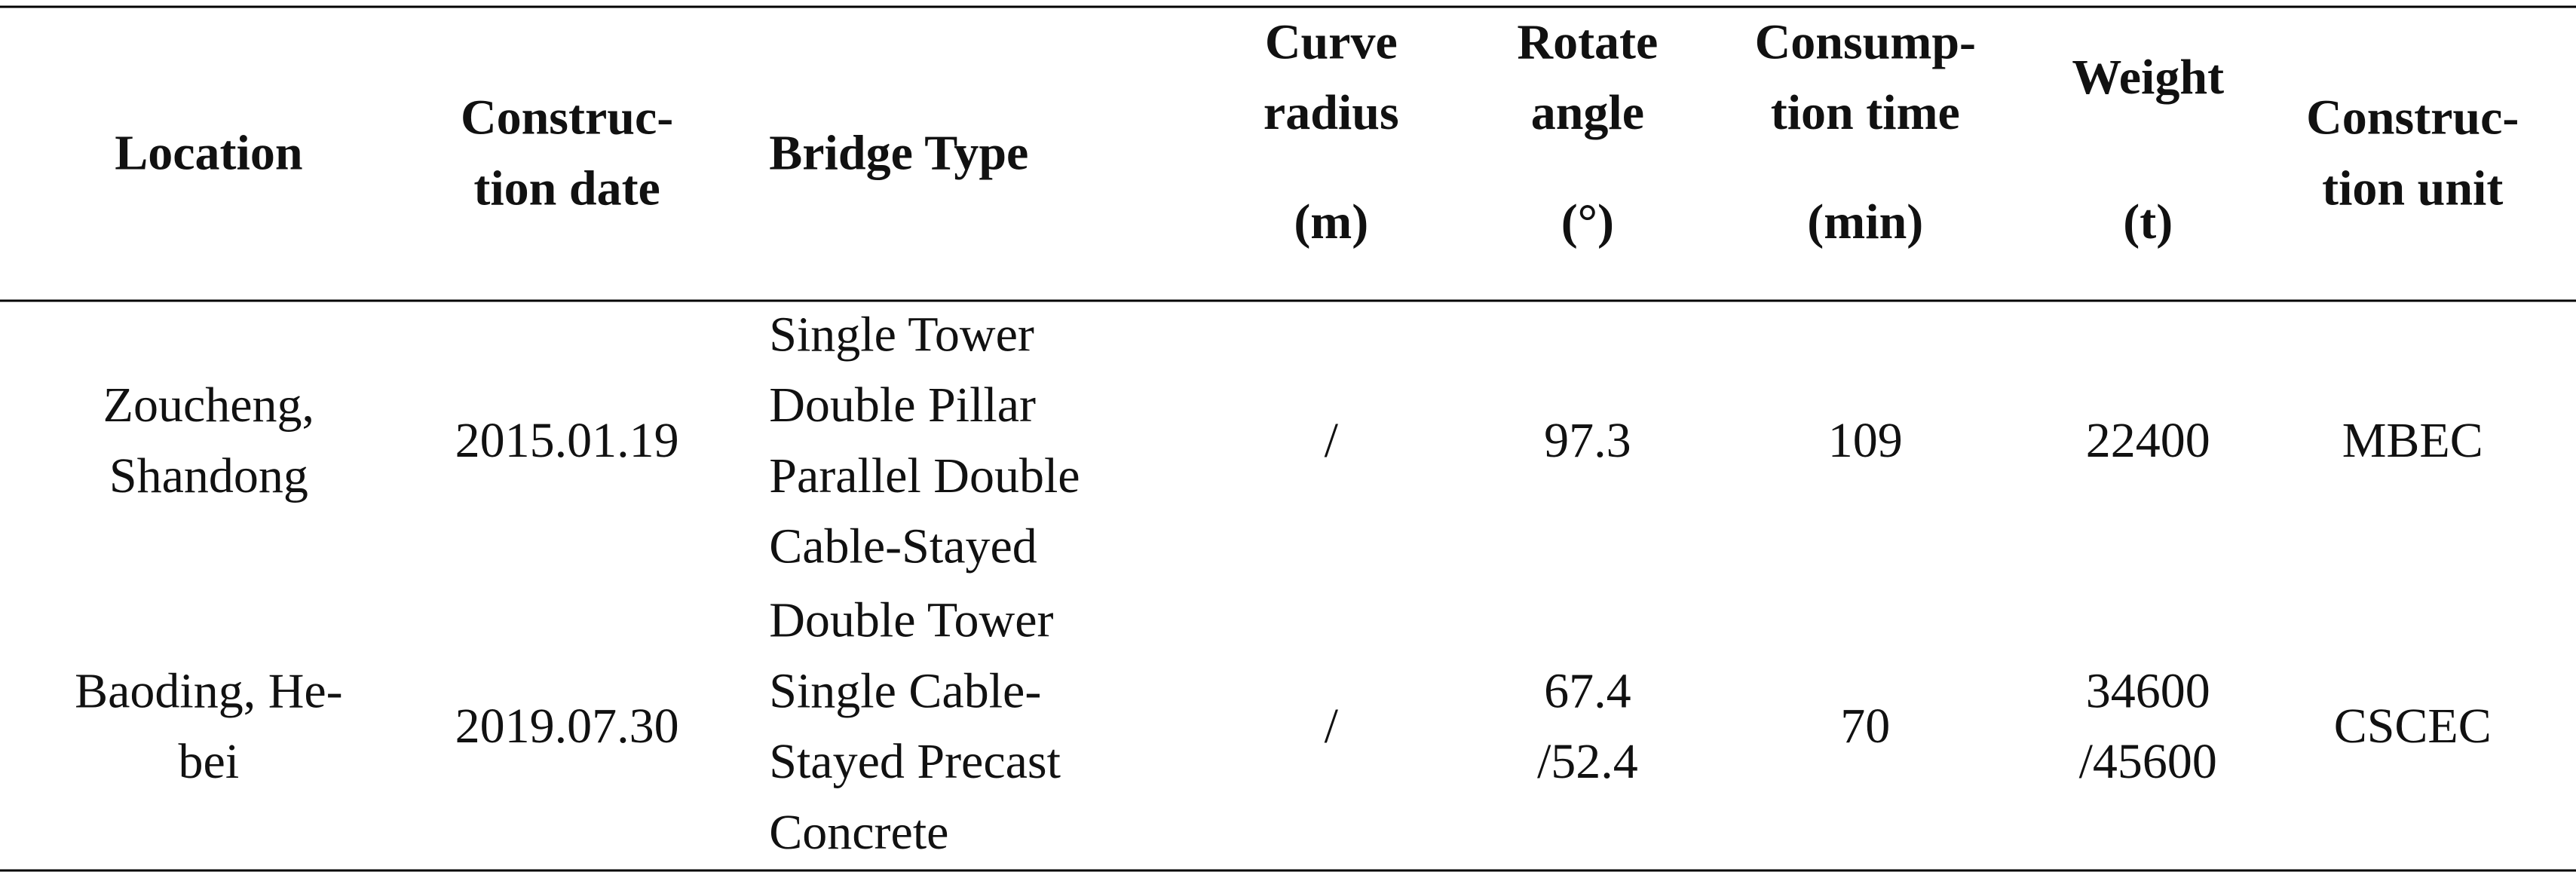  I want to click on header-unit: (m), so click(1331, 222).